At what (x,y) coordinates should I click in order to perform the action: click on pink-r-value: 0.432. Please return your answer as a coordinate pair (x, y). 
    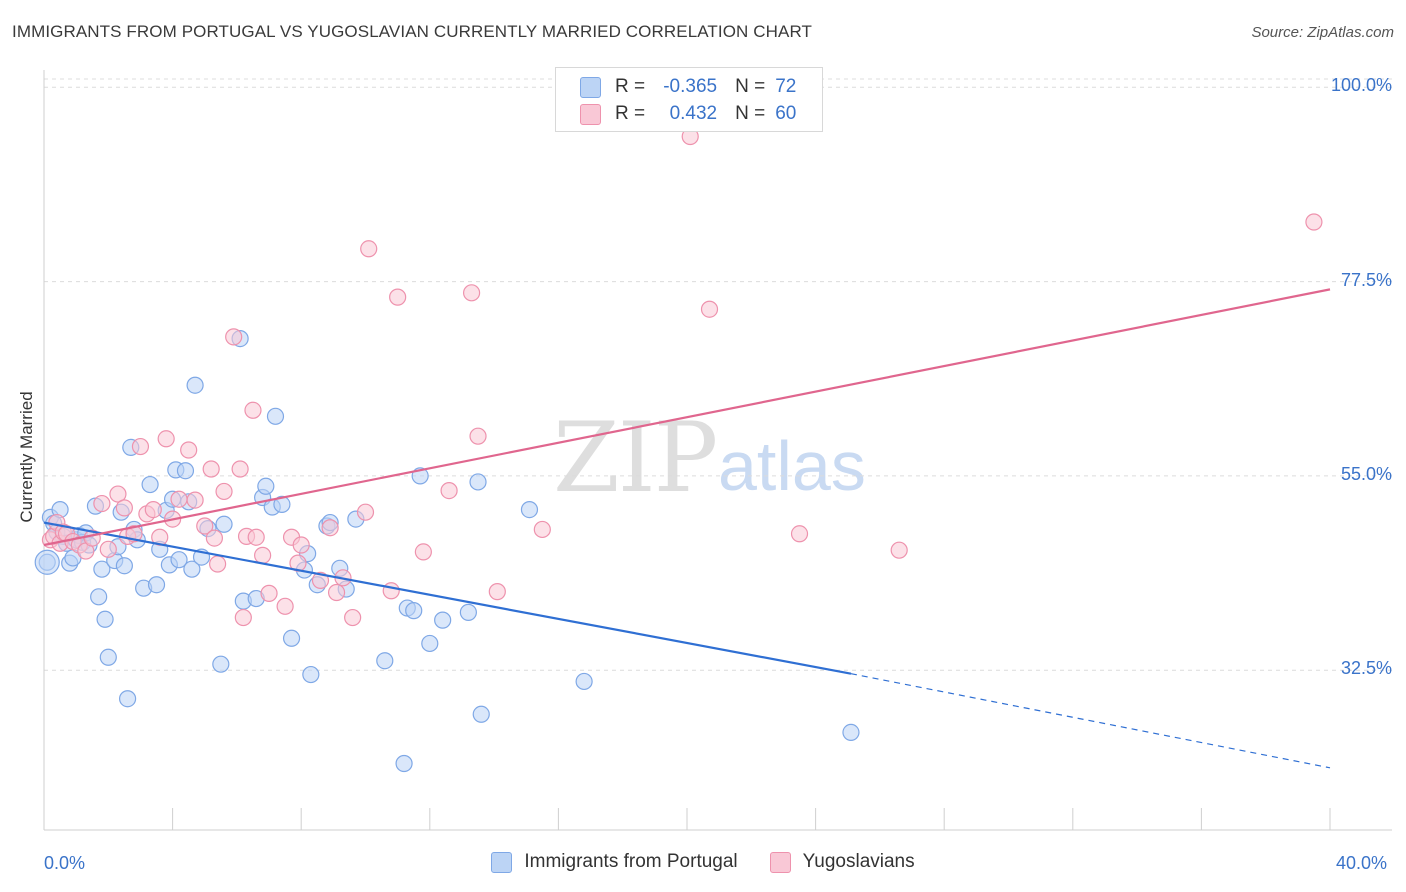
    Looking at the image, I should click on (693, 113).